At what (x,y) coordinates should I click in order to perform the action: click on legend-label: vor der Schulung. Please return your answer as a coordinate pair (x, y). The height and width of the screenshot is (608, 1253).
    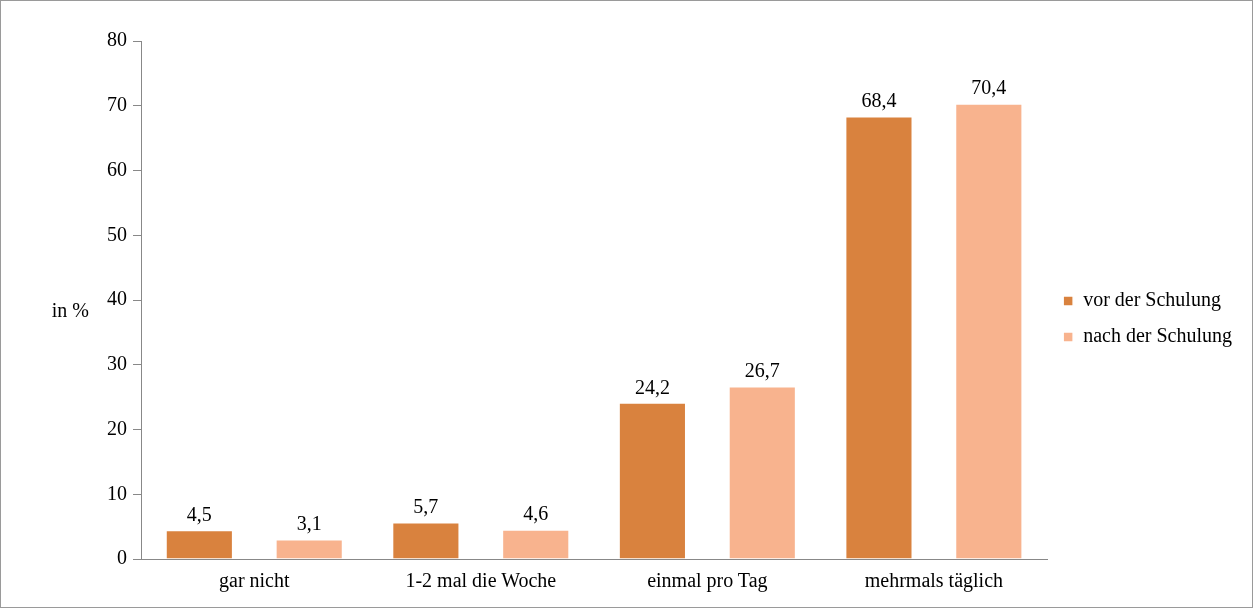
    Looking at the image, I should click on (1152, 300).